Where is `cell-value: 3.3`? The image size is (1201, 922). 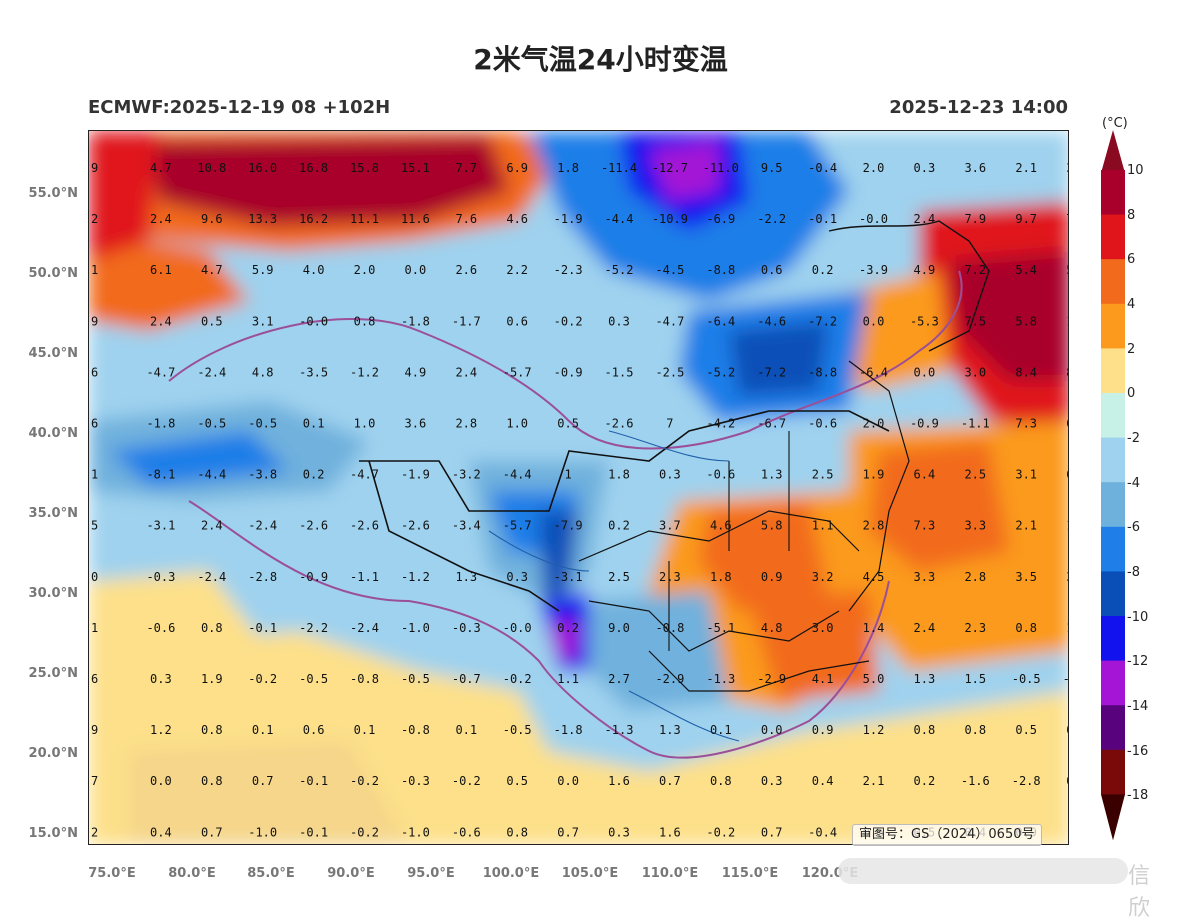
cell-value: 3.3 is located at coordinates (925, 577).